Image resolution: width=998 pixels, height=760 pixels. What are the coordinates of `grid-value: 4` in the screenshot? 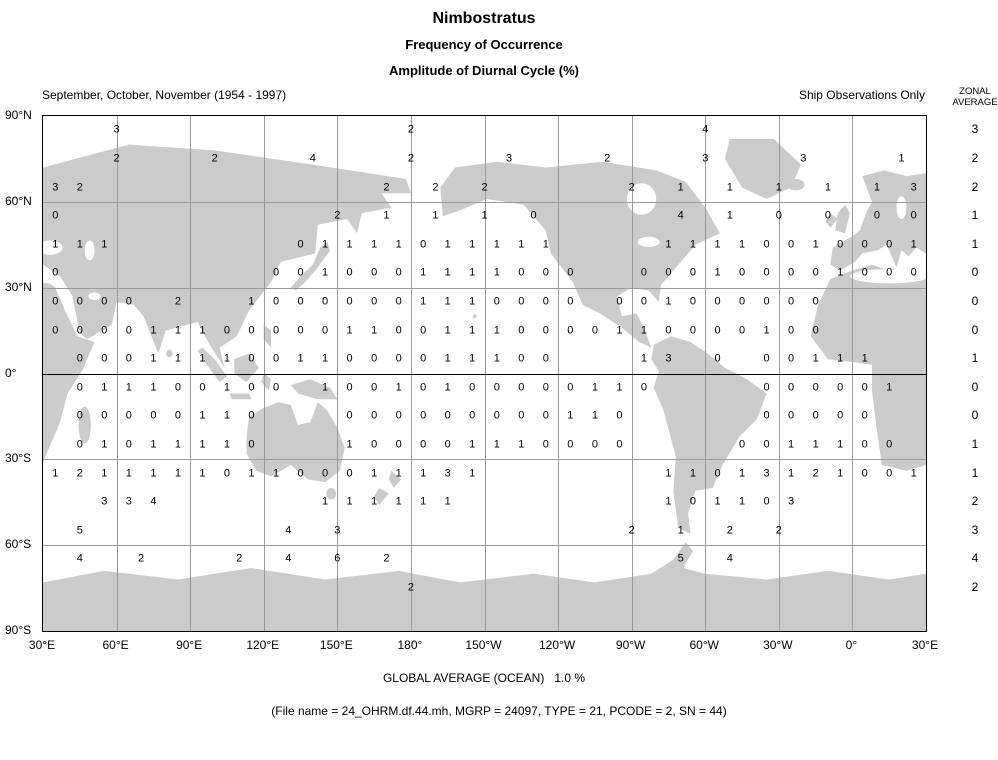 It's located at (288, 530).